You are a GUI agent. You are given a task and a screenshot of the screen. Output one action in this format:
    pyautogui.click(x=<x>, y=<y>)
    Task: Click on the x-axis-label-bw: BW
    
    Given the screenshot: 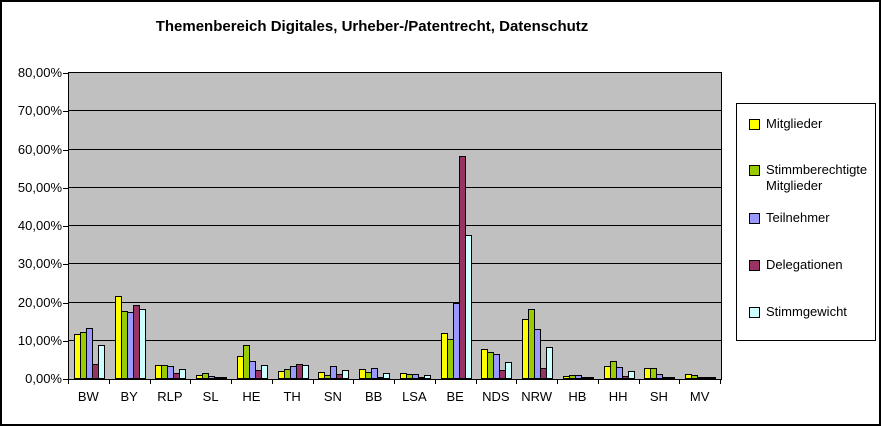 What is the action you would take?
    pyautogui.click(x=88, y=396)
    